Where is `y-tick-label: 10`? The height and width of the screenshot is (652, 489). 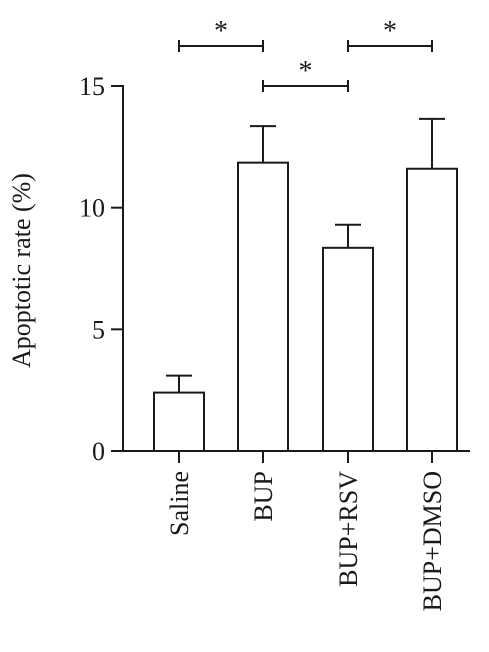
y-tick-label: 10 is located at coordinates (92, 208).